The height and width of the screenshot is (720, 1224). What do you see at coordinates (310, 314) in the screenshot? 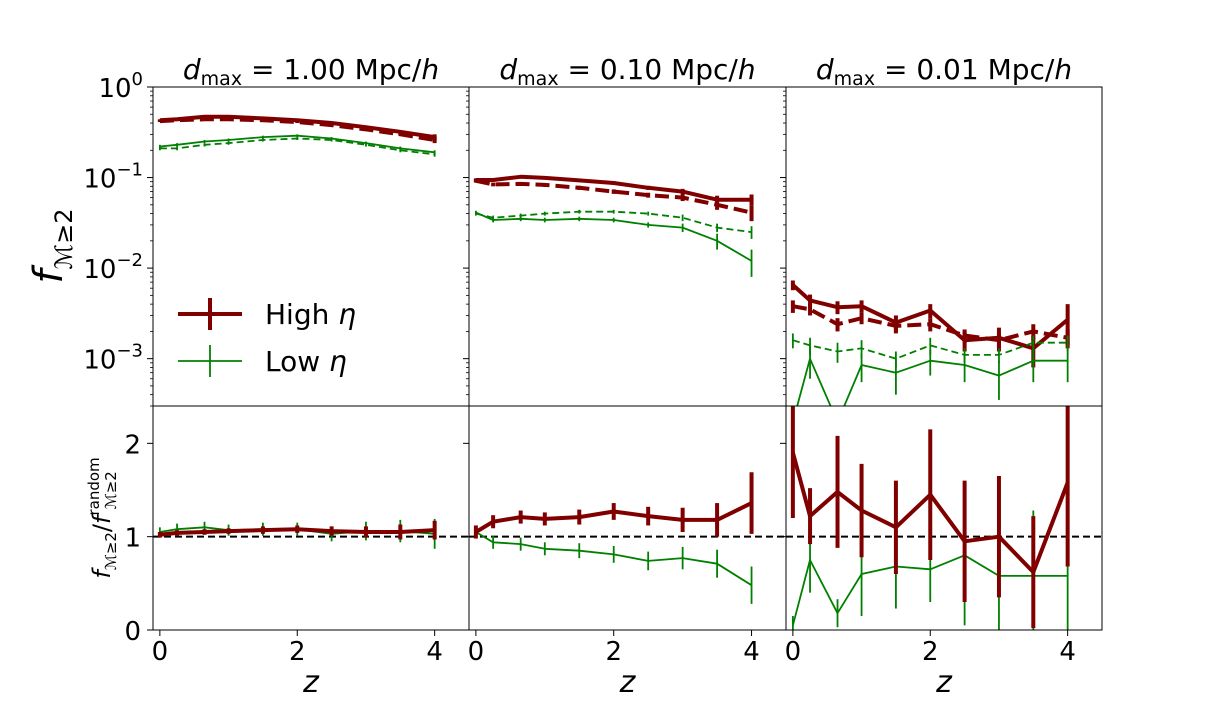
I see `legend-label: High η` at bounding box center [310, 314].